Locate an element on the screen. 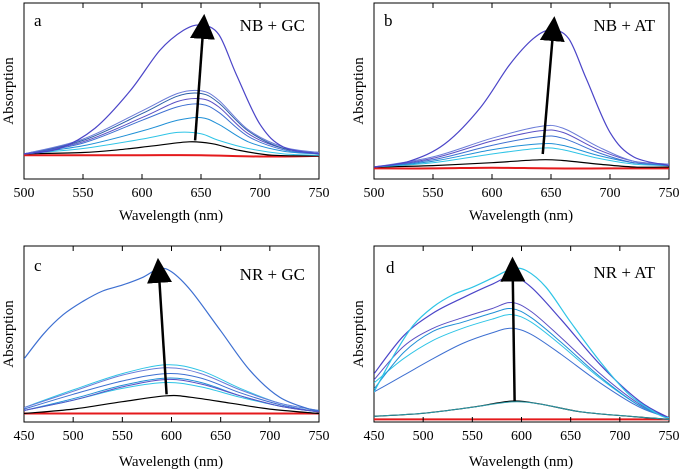  panel-d-title: NR + AT is located at coordinates (624, 272).